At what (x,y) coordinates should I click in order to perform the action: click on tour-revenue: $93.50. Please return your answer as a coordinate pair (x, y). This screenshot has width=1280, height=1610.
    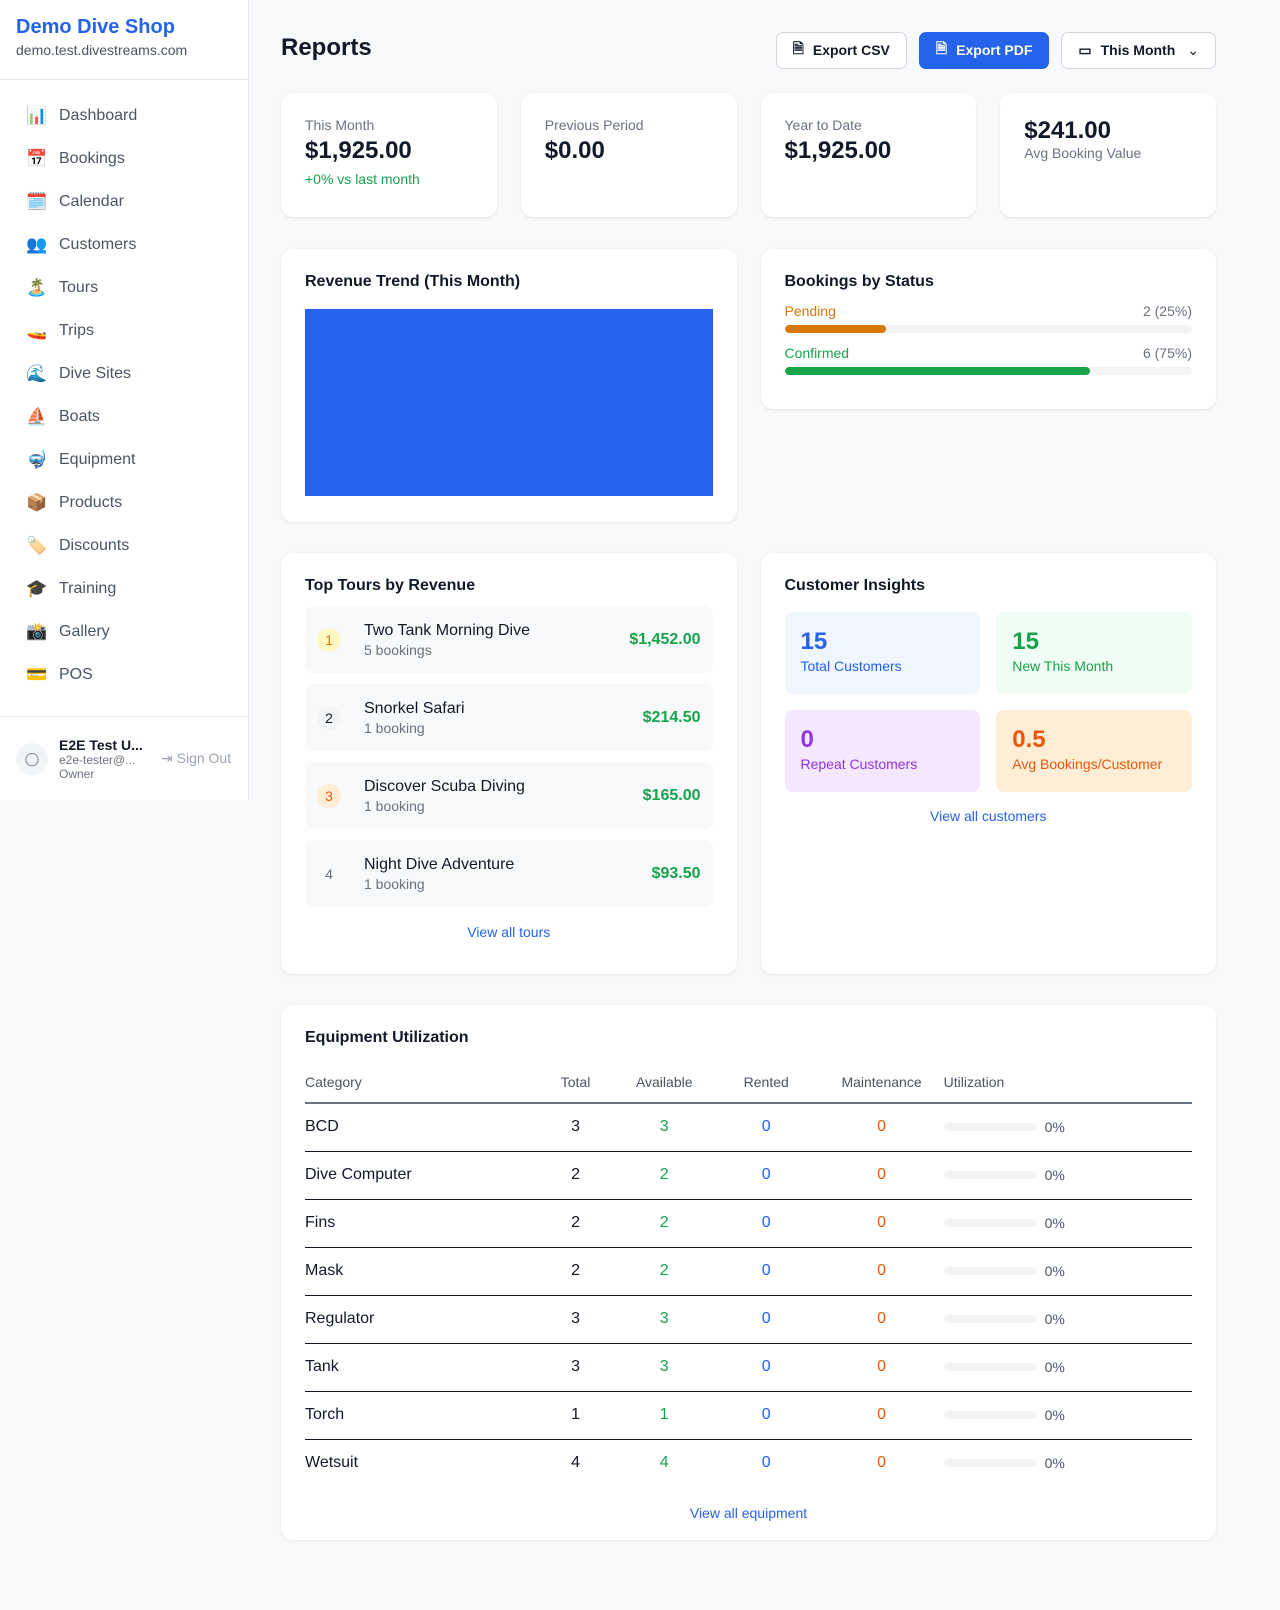
    Looking at the image, I should click on (676, 873).